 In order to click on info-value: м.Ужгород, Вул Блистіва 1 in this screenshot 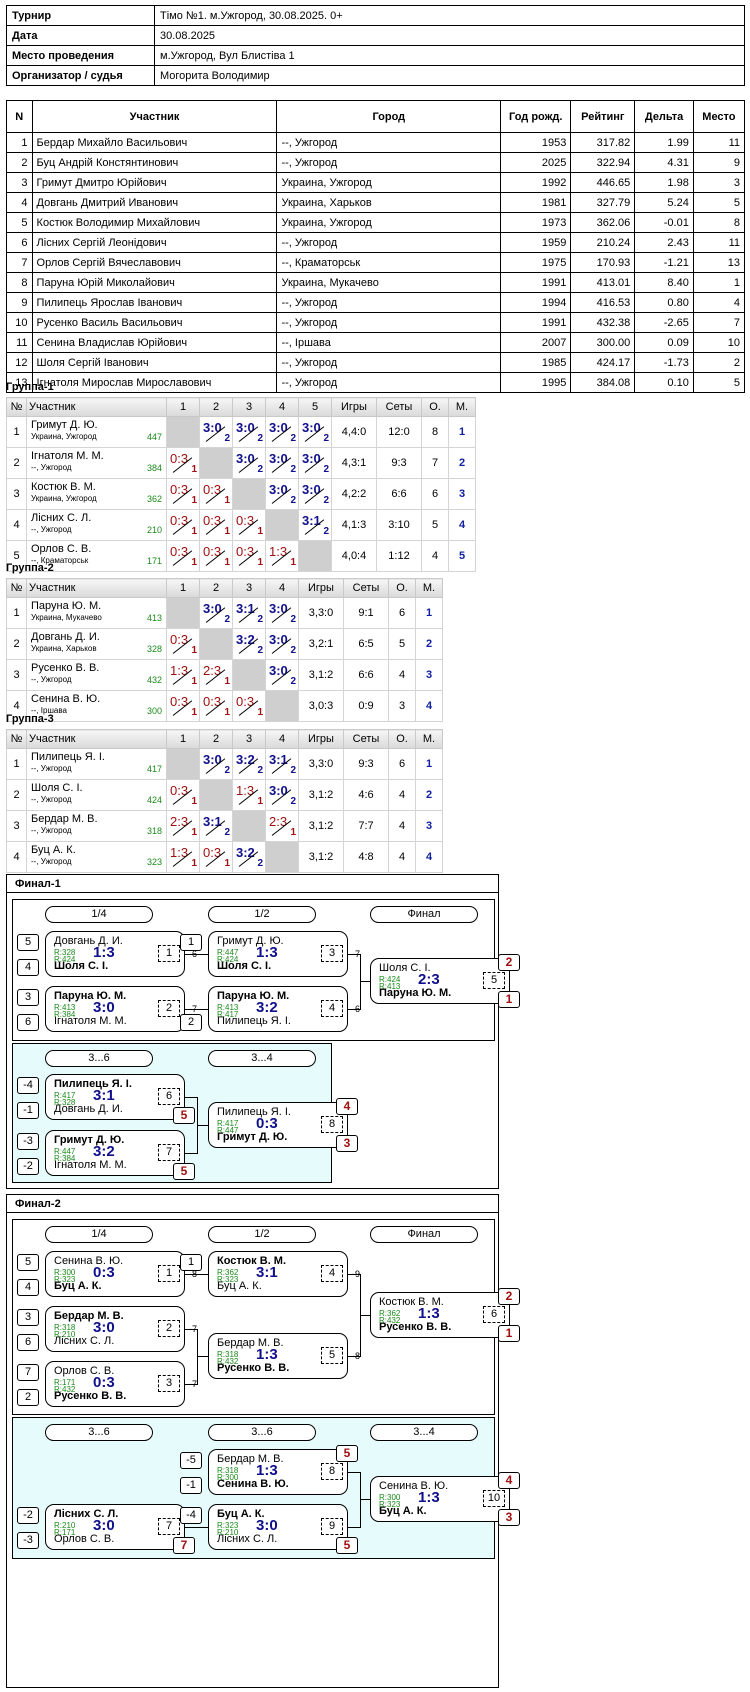, I will do `click(449, 55)`.